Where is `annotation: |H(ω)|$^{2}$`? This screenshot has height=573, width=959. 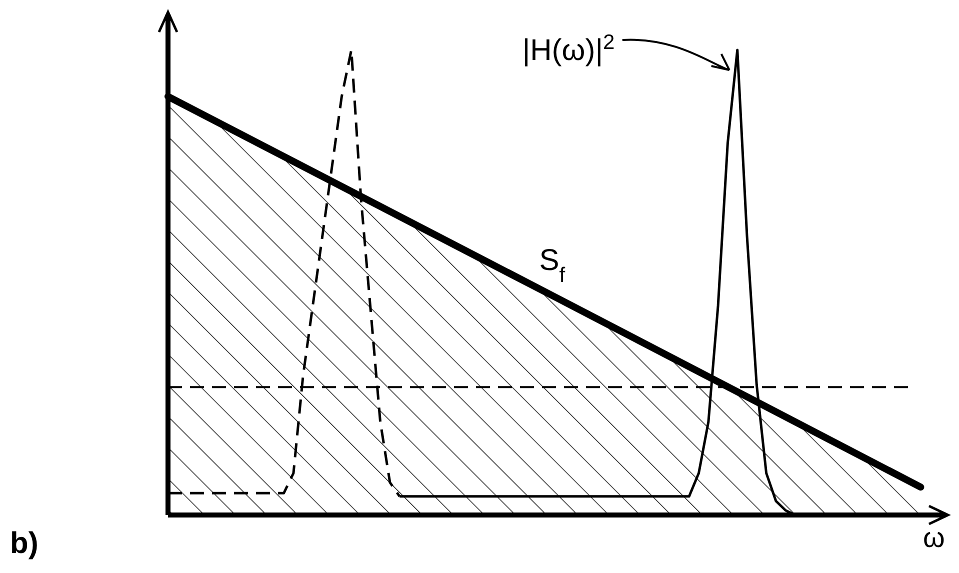 annotation: |H(ω)|$^{2}$ is located at coordinates (568, 48).